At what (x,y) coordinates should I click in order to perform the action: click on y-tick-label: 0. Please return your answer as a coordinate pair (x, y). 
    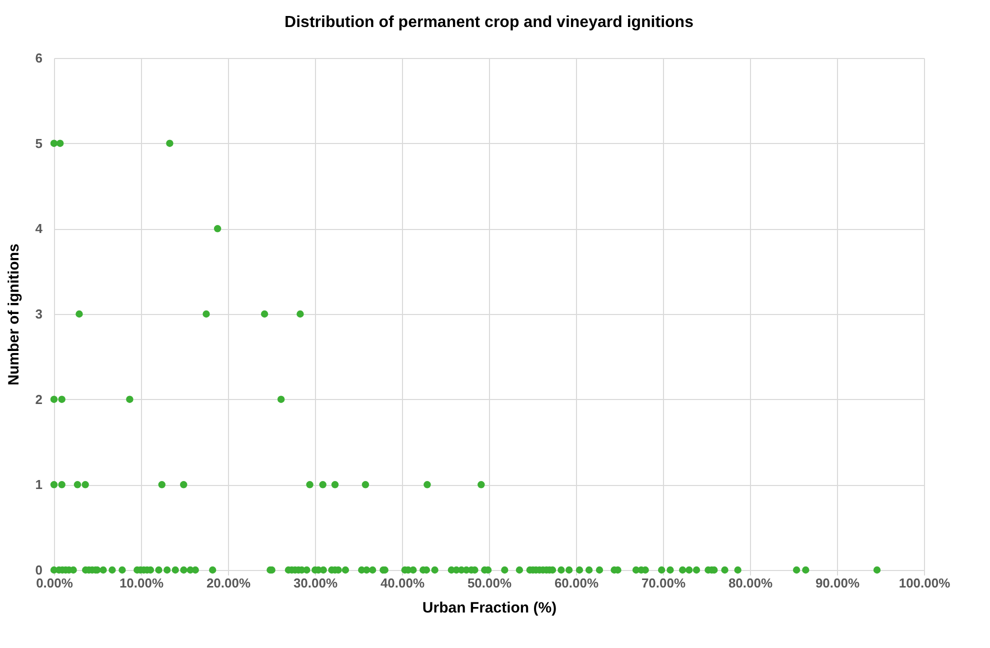
    Looking at the image, I should click on (38, 570).